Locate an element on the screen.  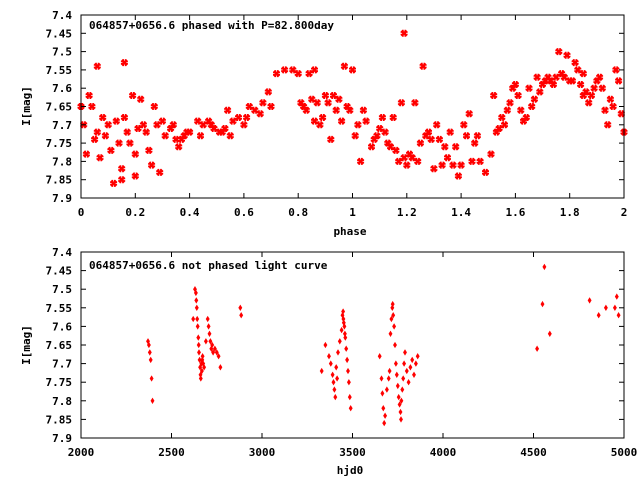
phased-y-tick-label: 7.4 is located at coordinates (62, 15).